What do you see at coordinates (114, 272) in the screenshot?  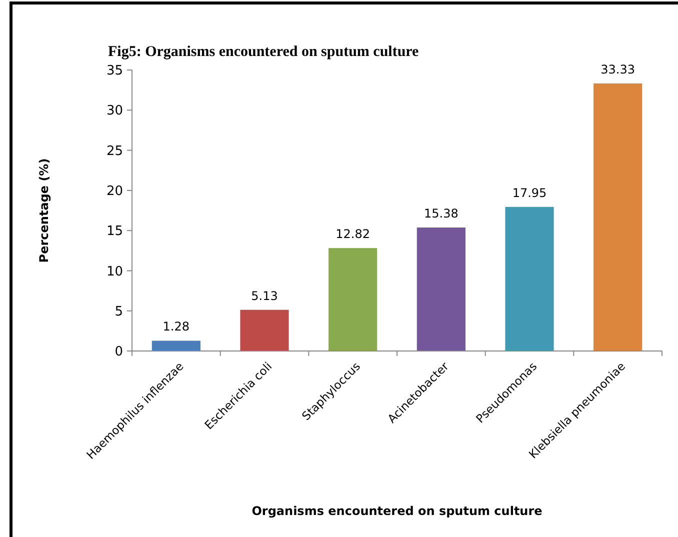 I see `y-tick-label: 10` at bounding box center [114, 272].